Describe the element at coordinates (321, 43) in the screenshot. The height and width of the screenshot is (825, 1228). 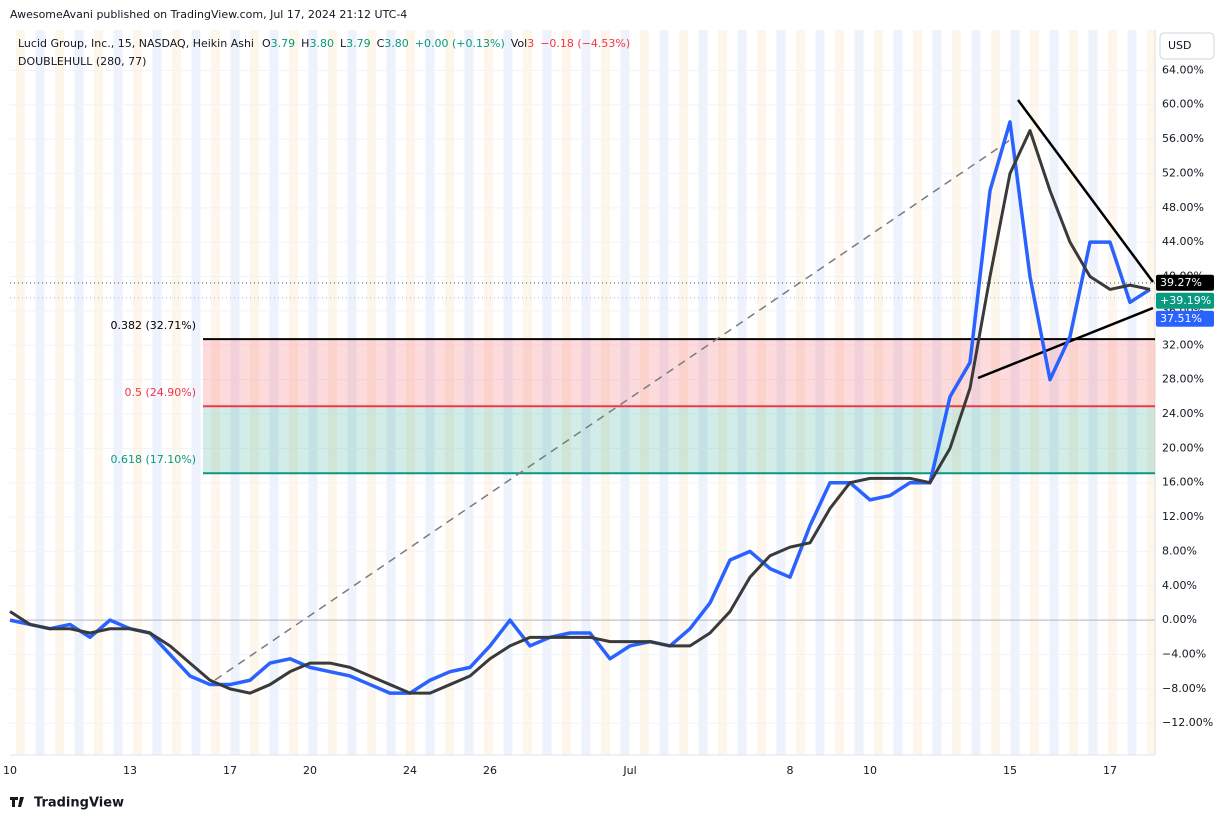
I see `ohlc-part: 3.80` at that location.